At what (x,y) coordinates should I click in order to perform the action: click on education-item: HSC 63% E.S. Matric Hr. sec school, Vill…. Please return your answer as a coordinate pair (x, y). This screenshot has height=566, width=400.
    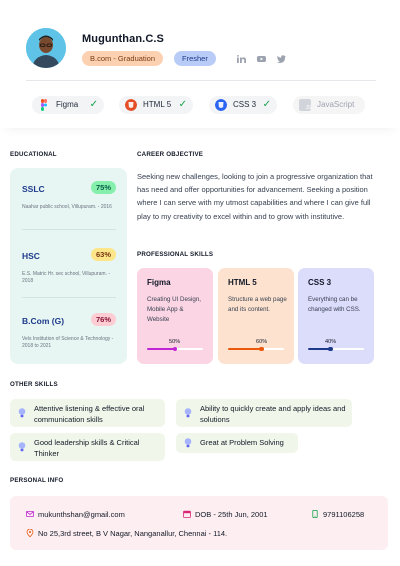
    Looking at the image, I should click on (69, 266).